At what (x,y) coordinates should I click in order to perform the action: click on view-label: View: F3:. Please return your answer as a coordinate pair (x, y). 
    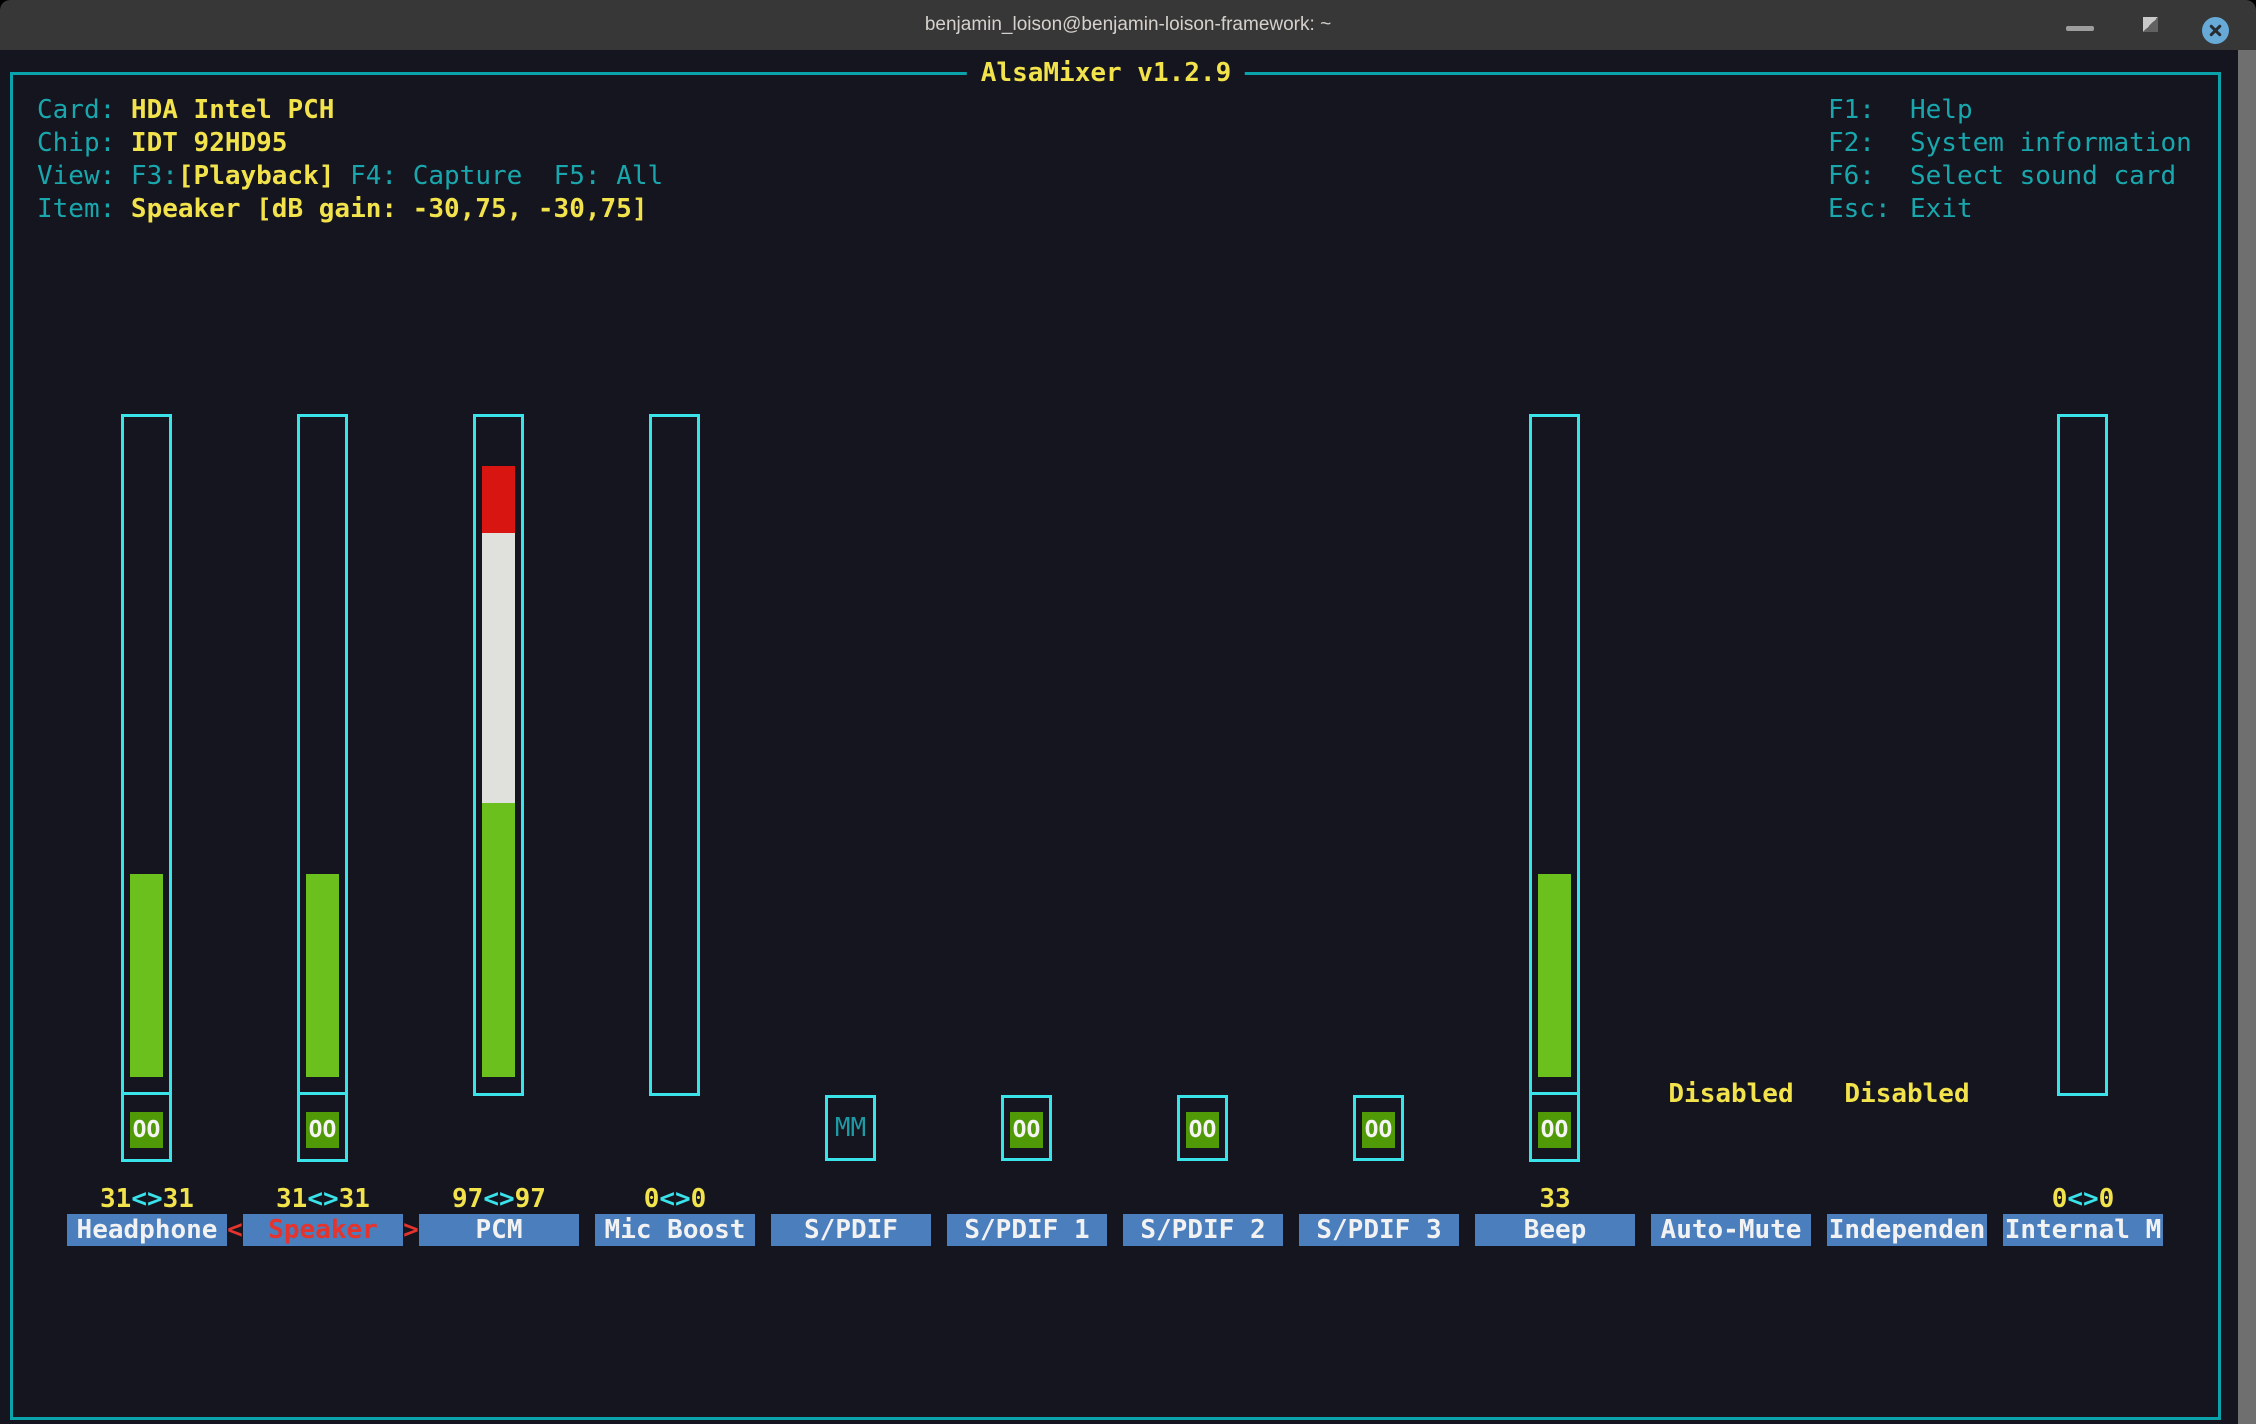
    Looking at the image, I should click on (107, 176).